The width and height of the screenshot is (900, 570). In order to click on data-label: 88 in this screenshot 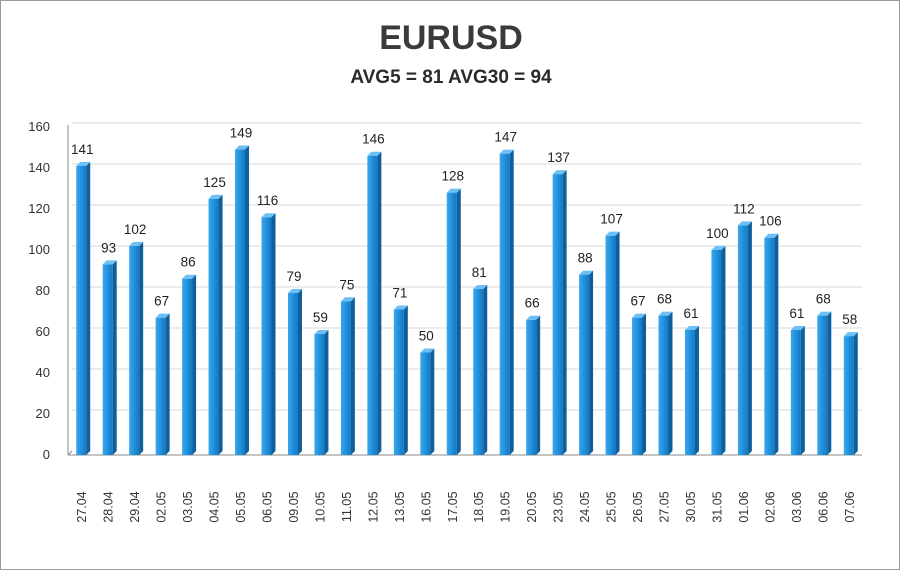, I will do `click(585, 258)`.